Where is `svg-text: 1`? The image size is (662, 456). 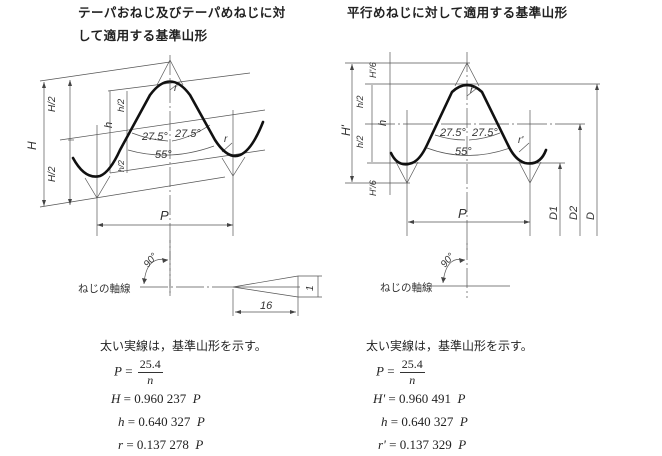
svg-text: 1 is located at coordinates (310, 288).